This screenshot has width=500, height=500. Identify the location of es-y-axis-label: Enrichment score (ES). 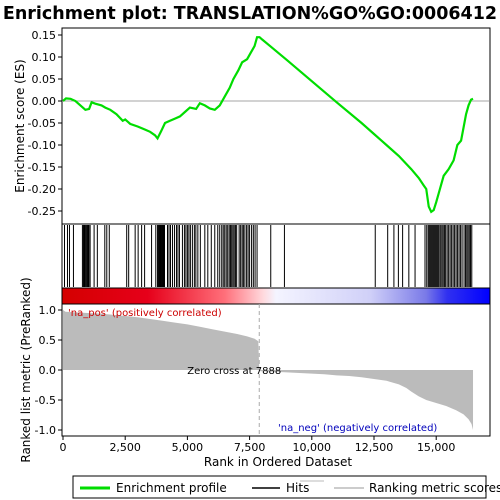
(20, 125).